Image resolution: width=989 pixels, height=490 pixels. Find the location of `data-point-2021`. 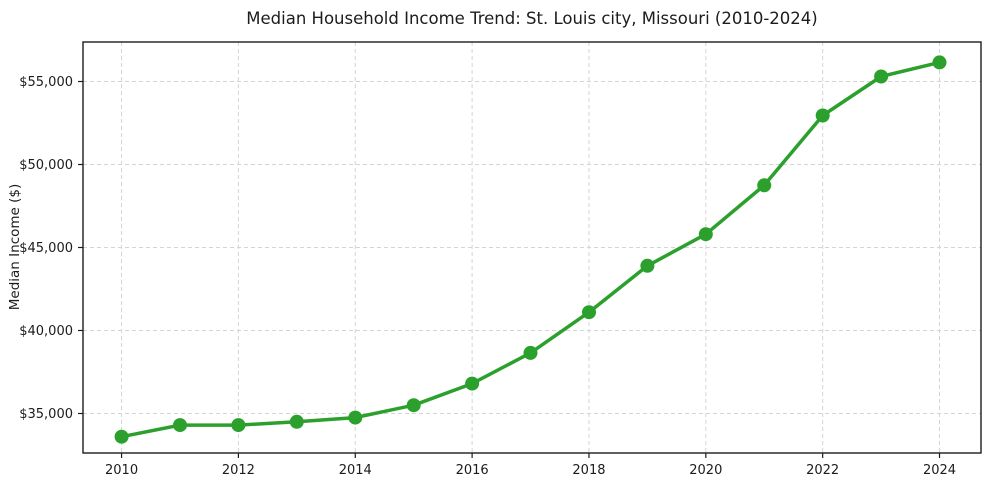

data-point-2021 is located at coordinates (764, 185).